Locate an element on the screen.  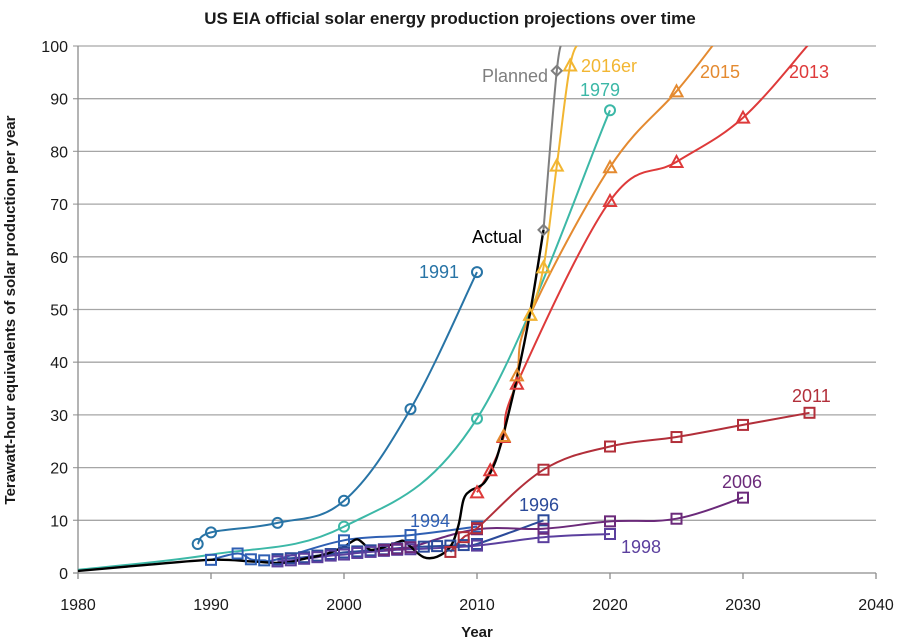
x-tick-label: 2030 is located at coordinates (743, 605).